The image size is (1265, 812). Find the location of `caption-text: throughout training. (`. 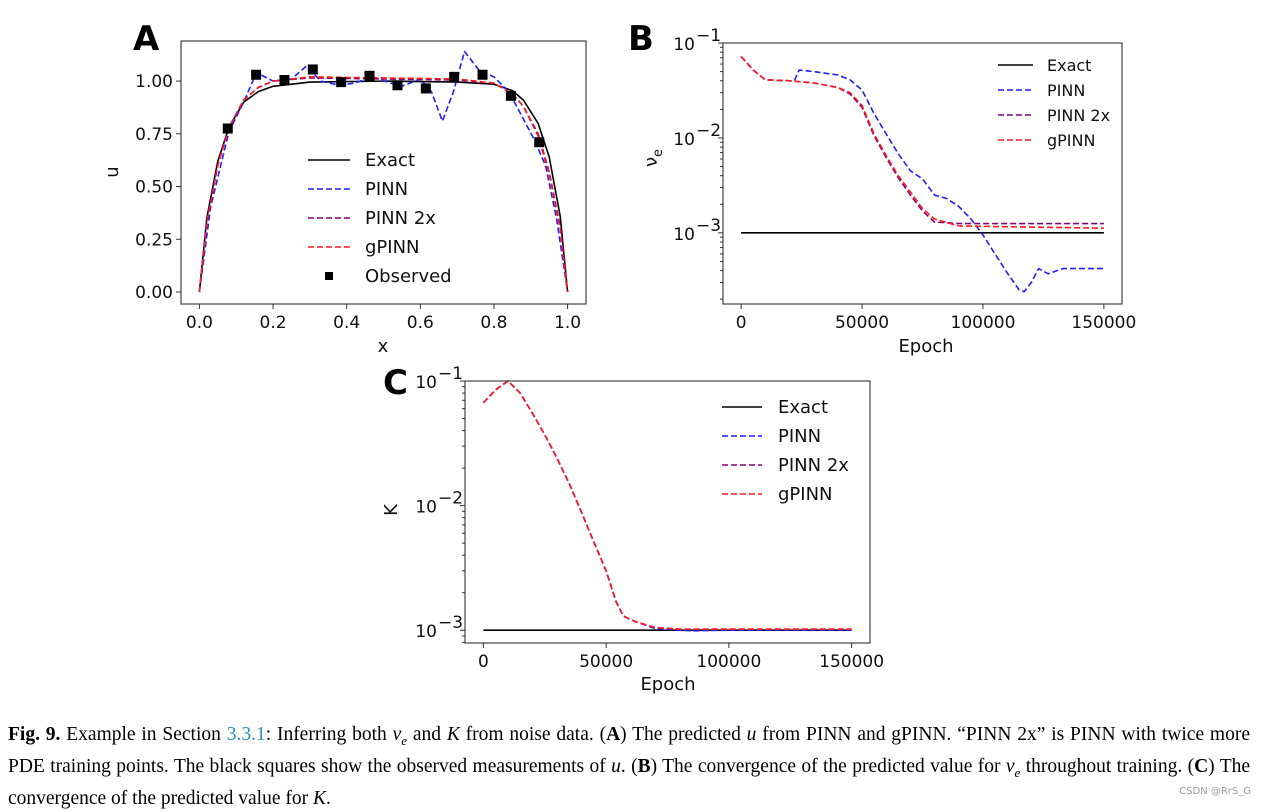

caption-text: throughout training. ( is located at coordinates (1107, 766).